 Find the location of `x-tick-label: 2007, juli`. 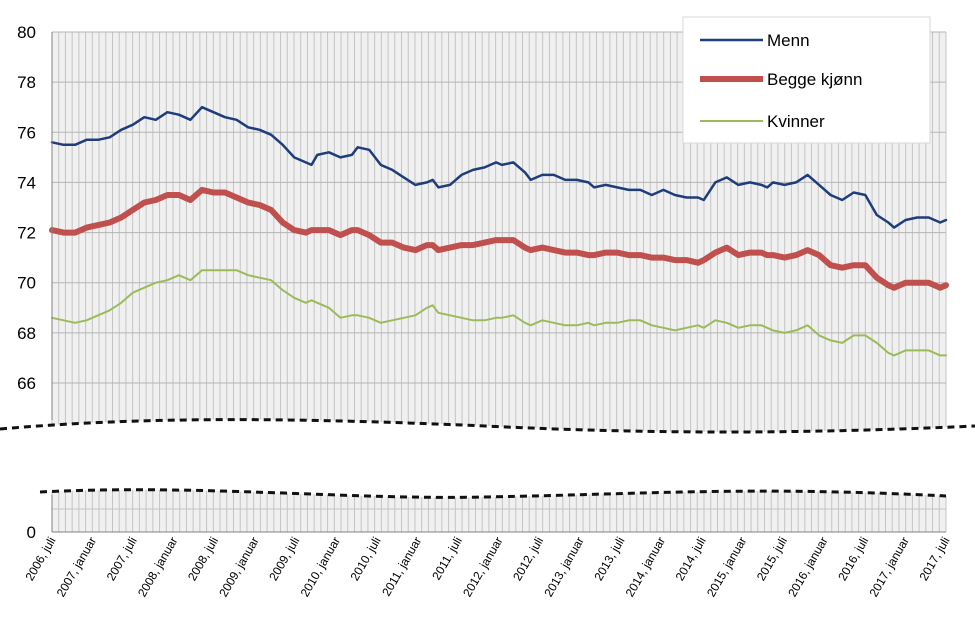

x-tick-label: 2007, juli is located at coordinates (122, 559).